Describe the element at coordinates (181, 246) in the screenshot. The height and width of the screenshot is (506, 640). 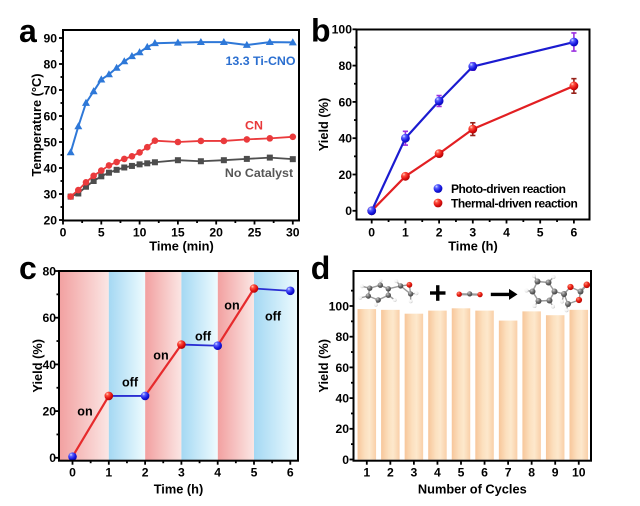
I see `svg-text: Time (min)` at that location.